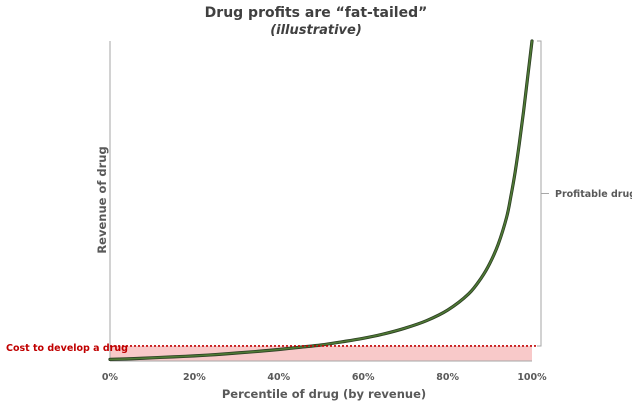 This screenshot has height=405, width=632. What do you see at coordinates (543, 193) in the screenshot?
I see `bracket-group` at bounding box center [543, 193].